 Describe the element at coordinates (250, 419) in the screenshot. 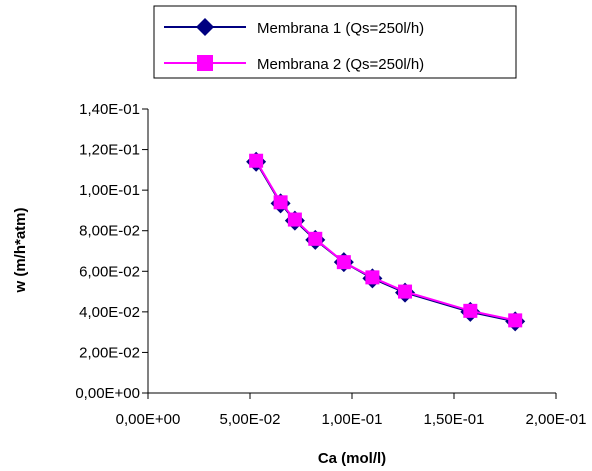

I see `x-tick-label: 5,00E-02` at that location.